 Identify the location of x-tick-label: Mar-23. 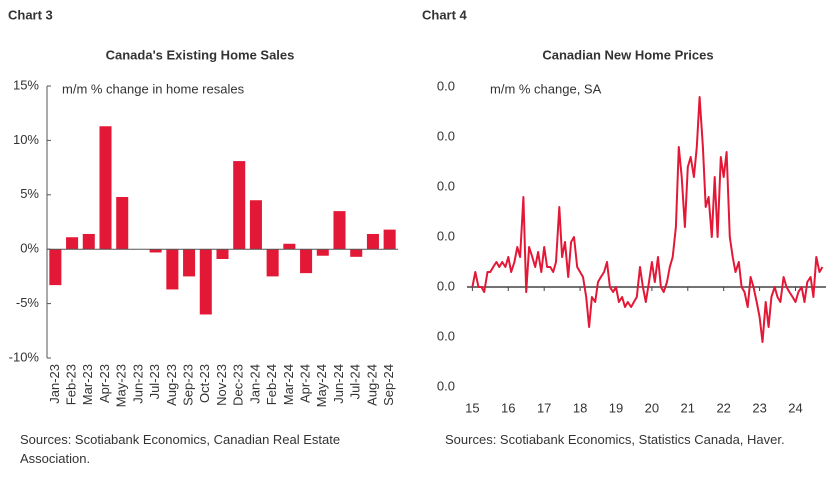
(87, 384).